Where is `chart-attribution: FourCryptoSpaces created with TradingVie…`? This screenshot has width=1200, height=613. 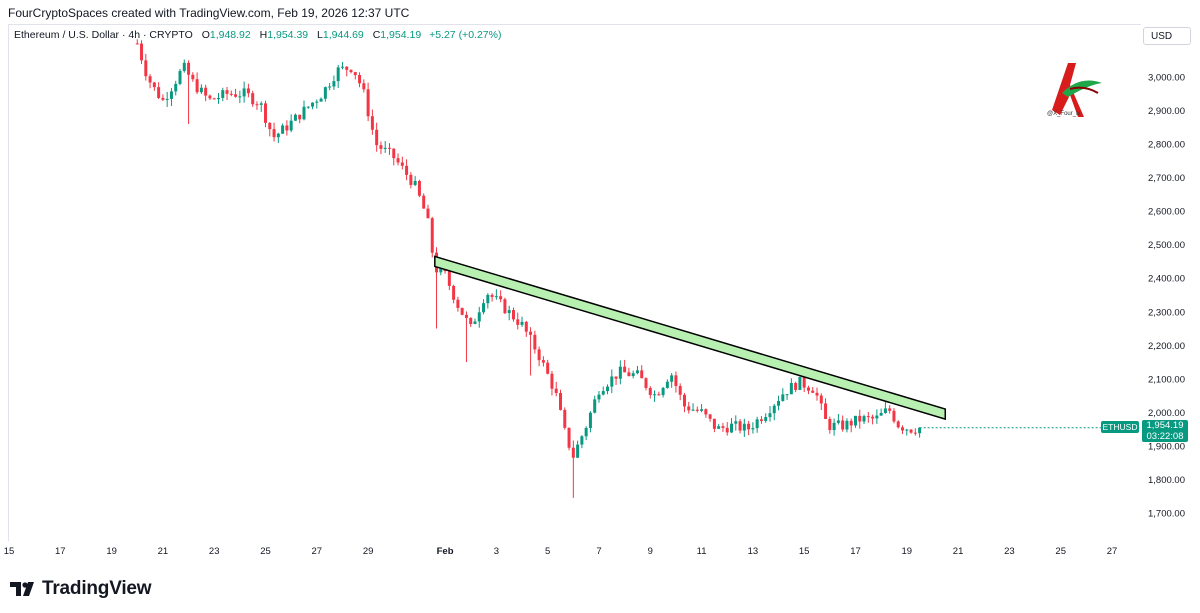 chart-attribution: FourCryptoSpaces created with TradingVie… is located at coordinates (209, 13).